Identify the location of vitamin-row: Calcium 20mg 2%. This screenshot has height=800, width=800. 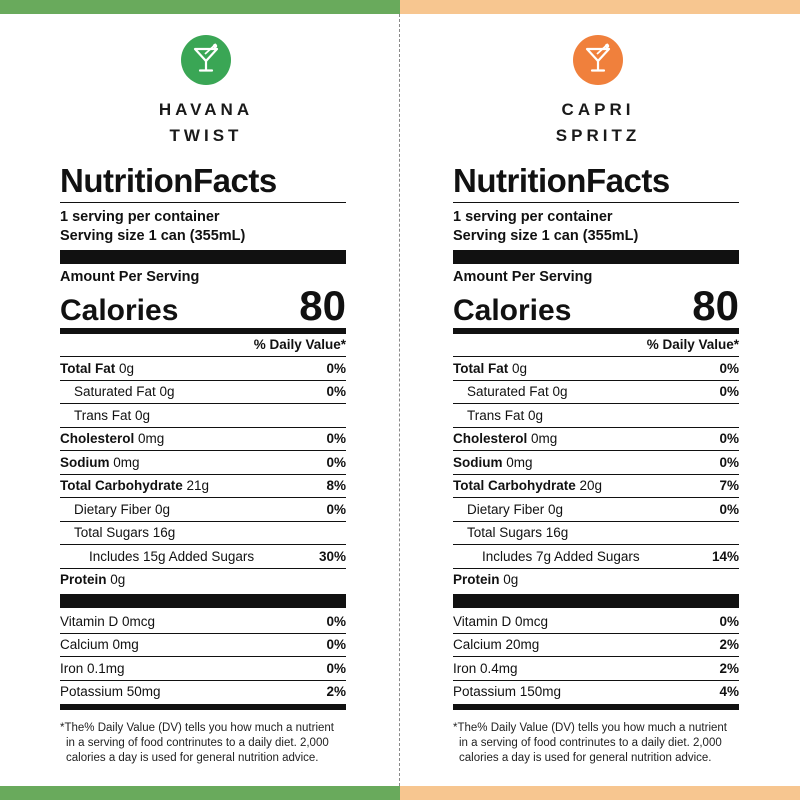
(596, 645).